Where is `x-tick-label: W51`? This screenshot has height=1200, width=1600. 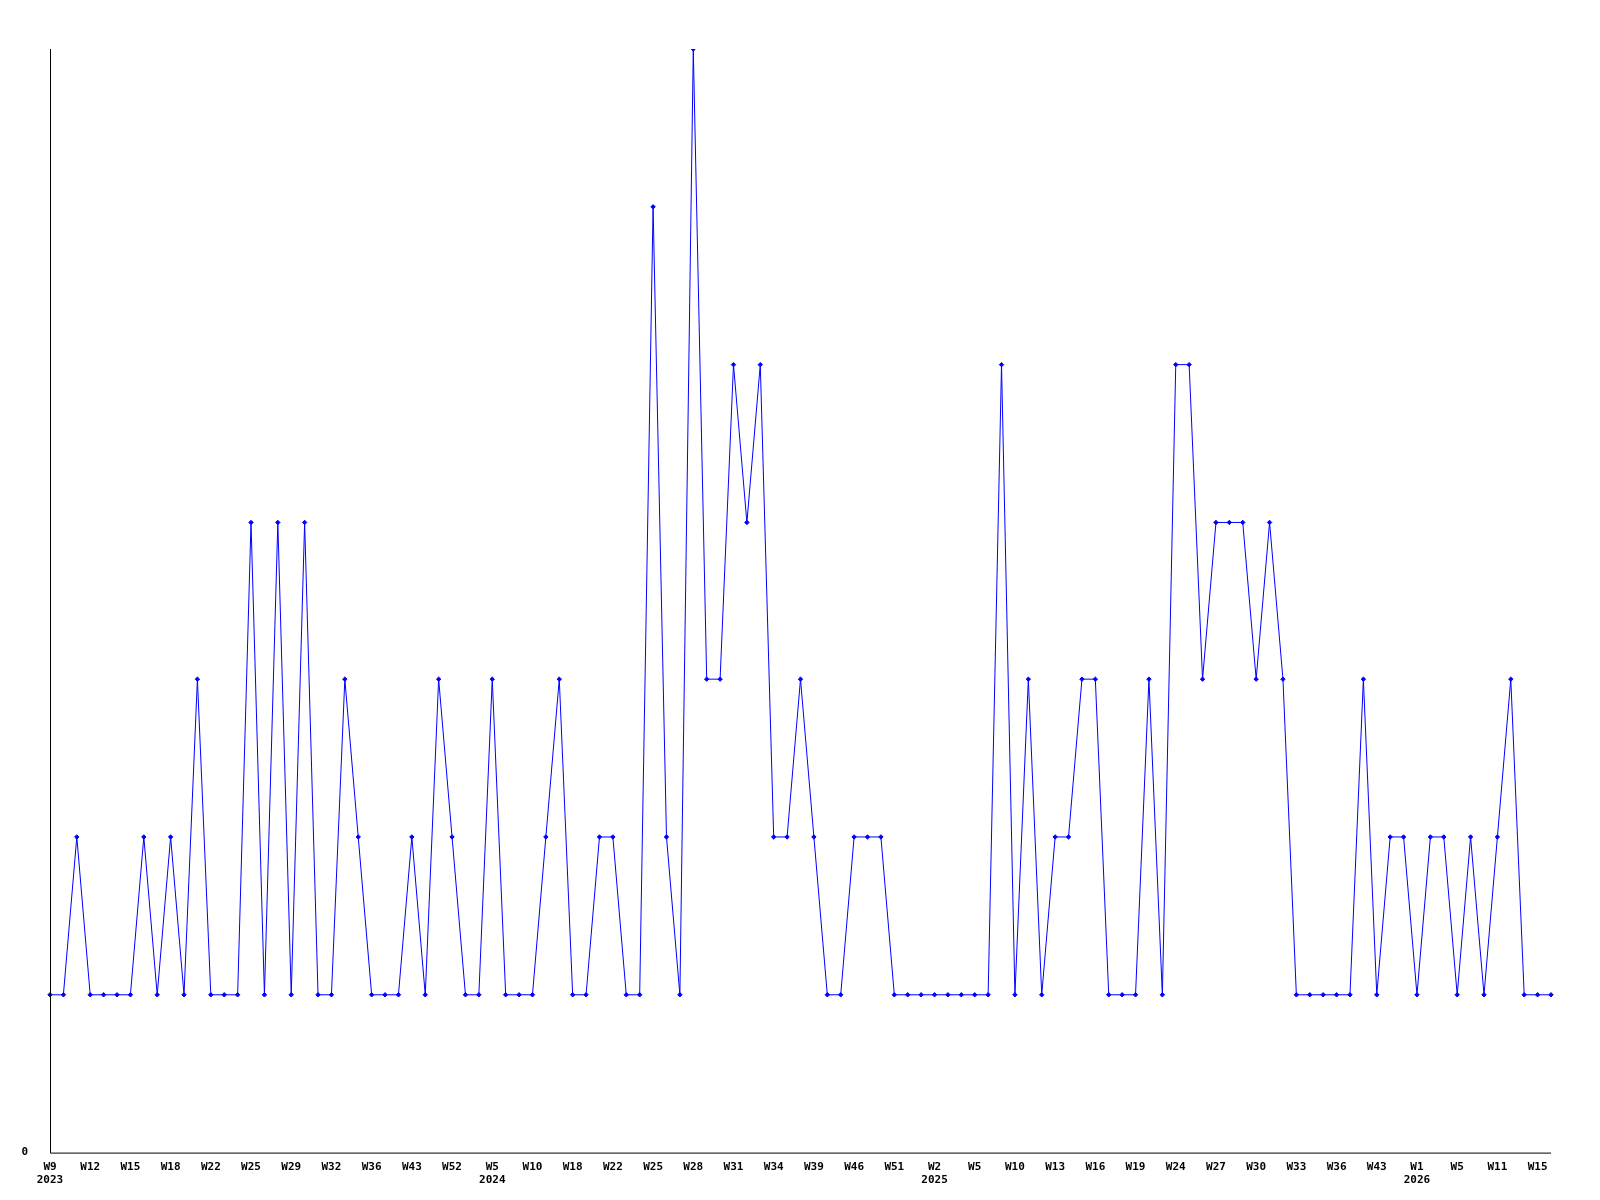
x-tick-label: W51 is located at coordinates (894, 1167).